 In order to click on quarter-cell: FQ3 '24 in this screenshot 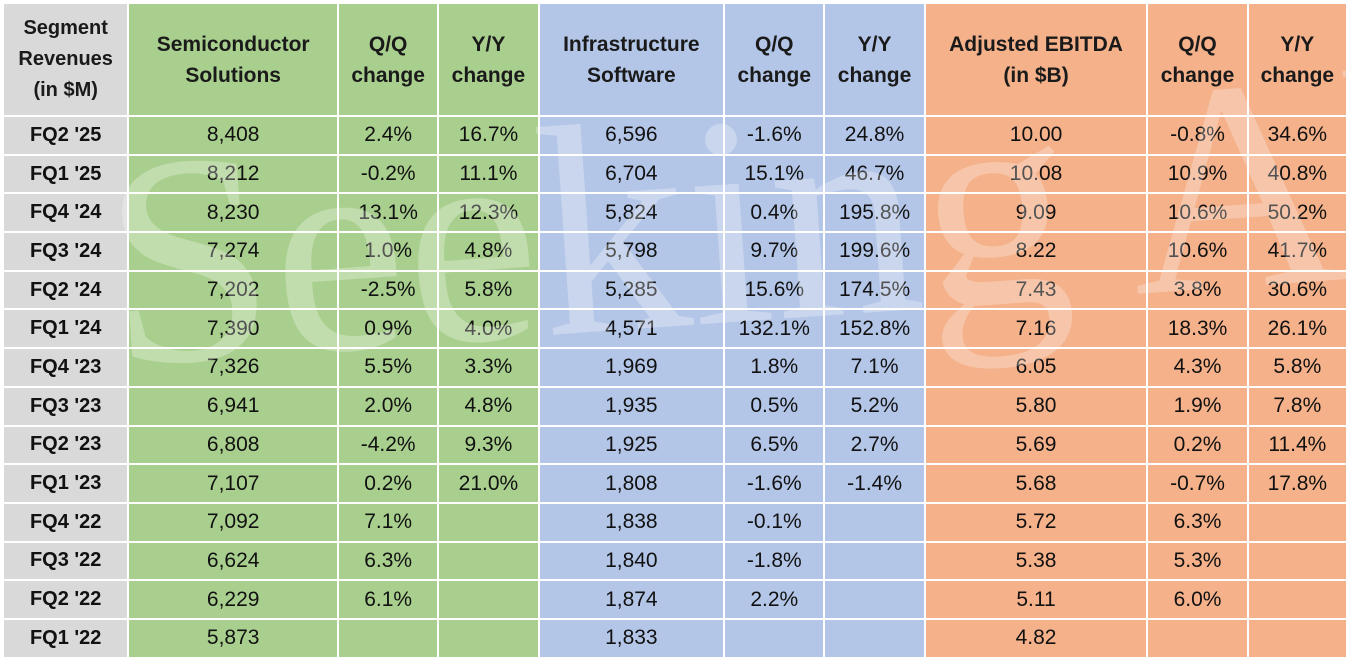, I will do `click(66, 251)`.